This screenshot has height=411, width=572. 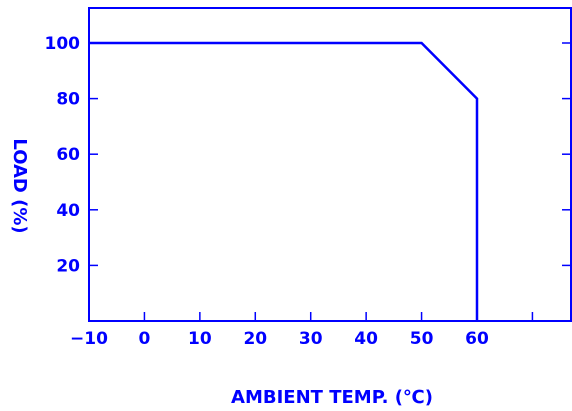 What do you see at coordinates (68, 266) in the screenshot?
I see `y-tick-label: 20` at bounding box center [68, 266].